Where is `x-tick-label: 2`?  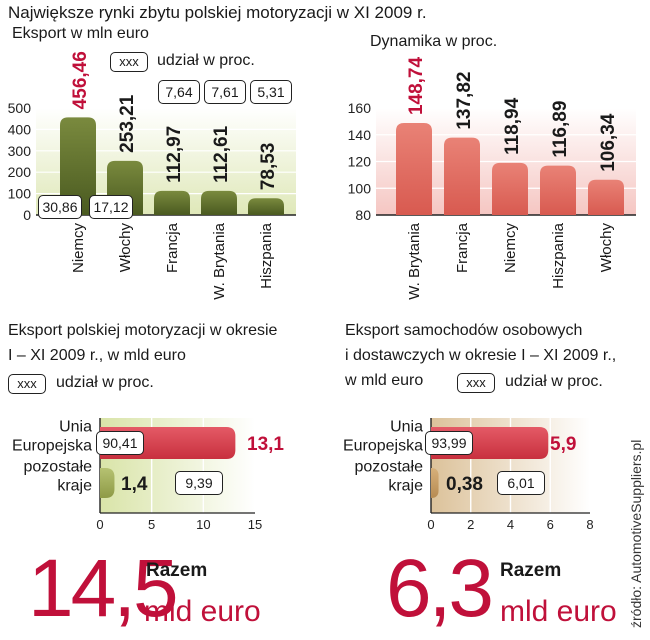
x-tick-label: 2 is located at coordinates (470, 524).